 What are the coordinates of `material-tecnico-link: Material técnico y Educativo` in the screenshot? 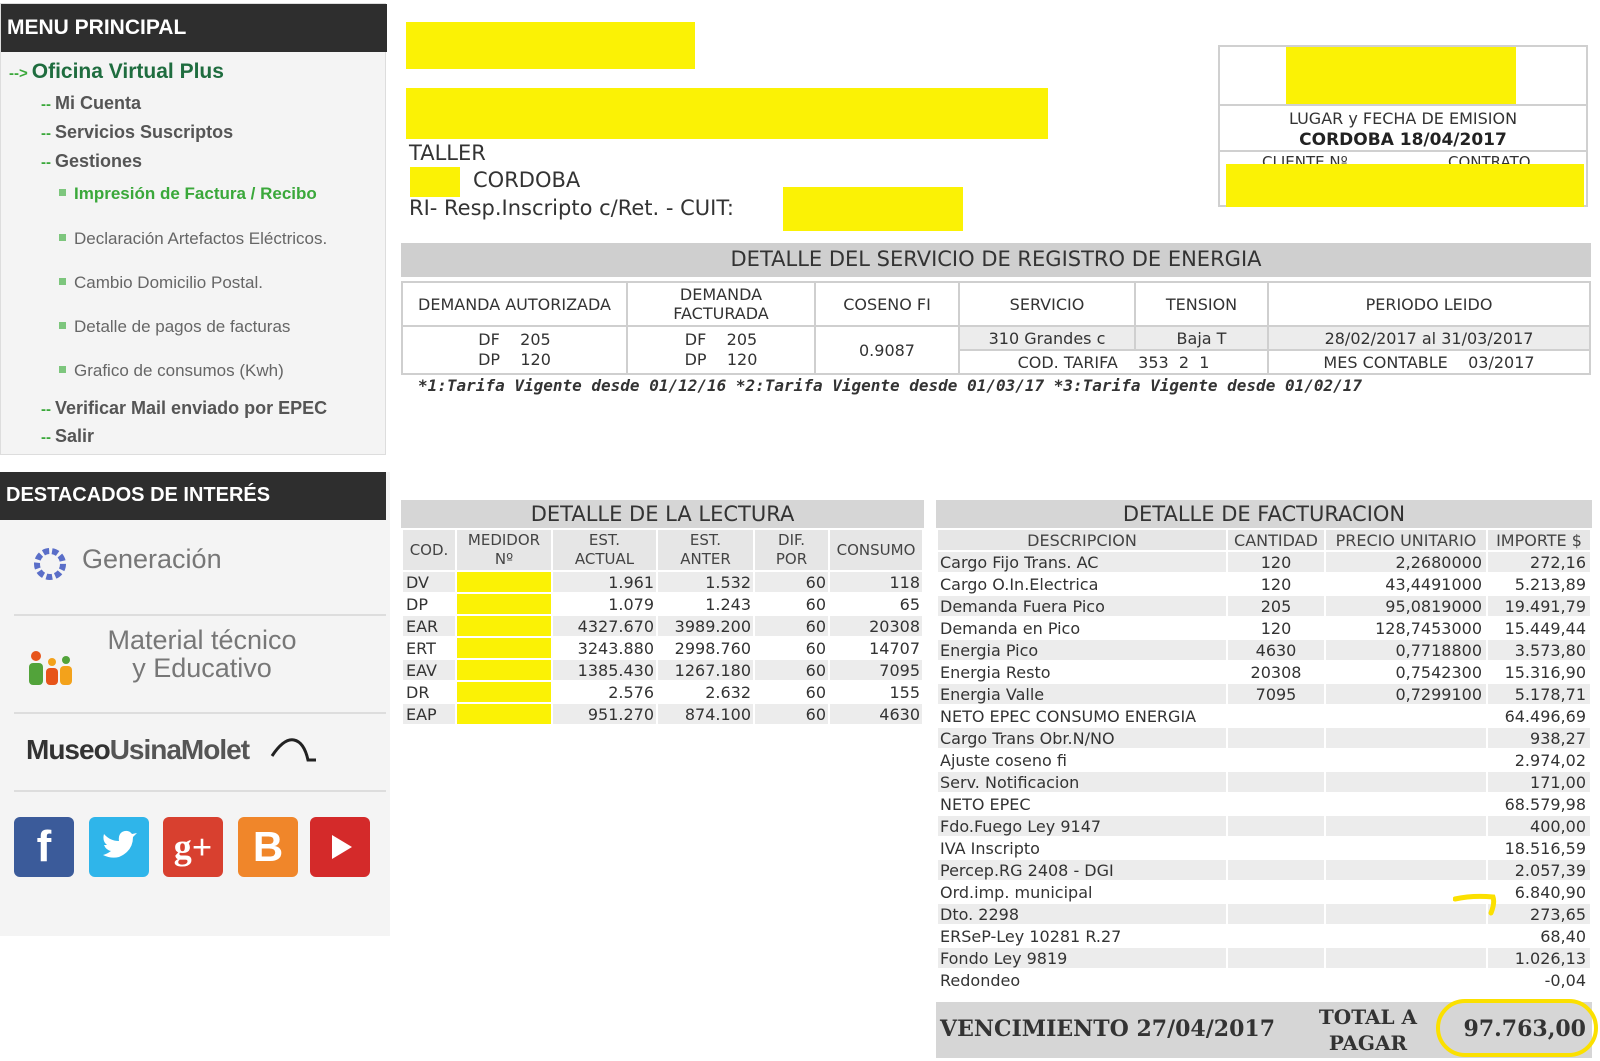 It's located at (200, 662).